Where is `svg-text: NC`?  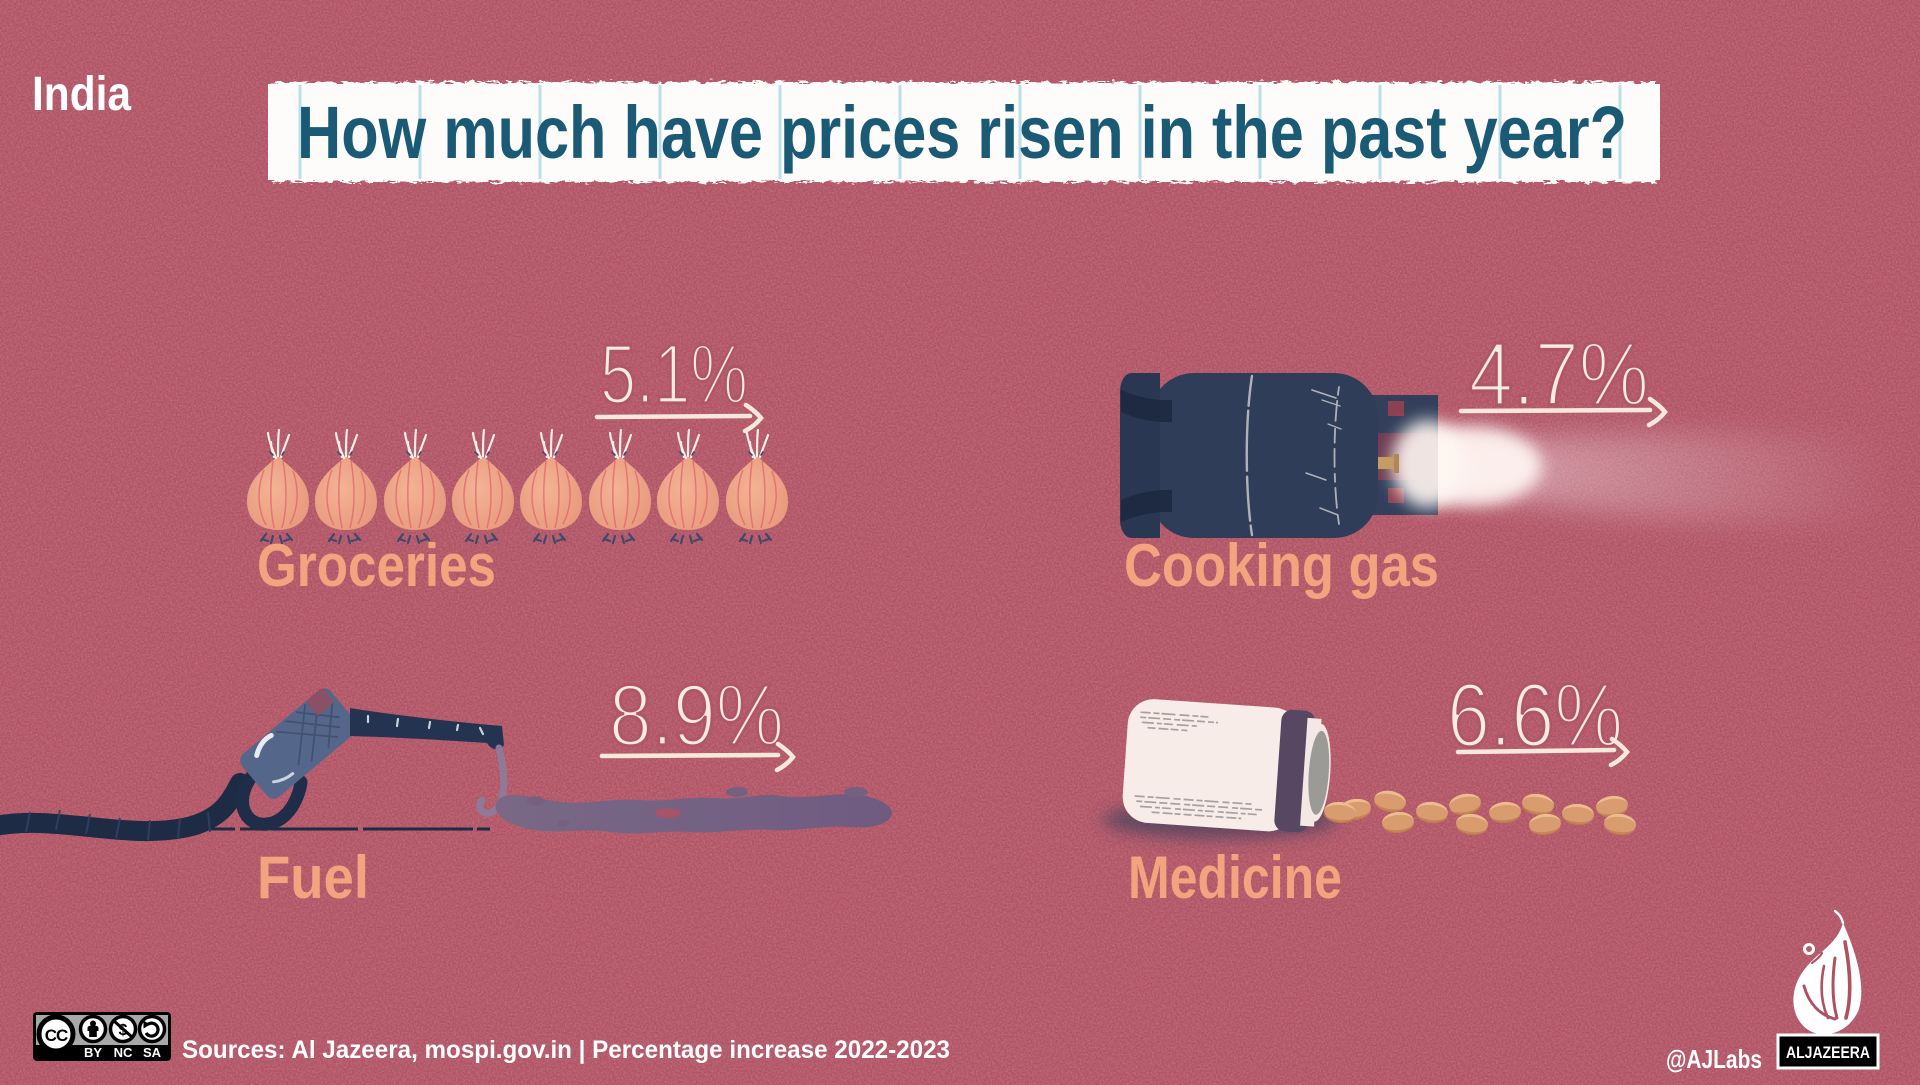
svg-text: NC is located at coordinates (123, 1052).